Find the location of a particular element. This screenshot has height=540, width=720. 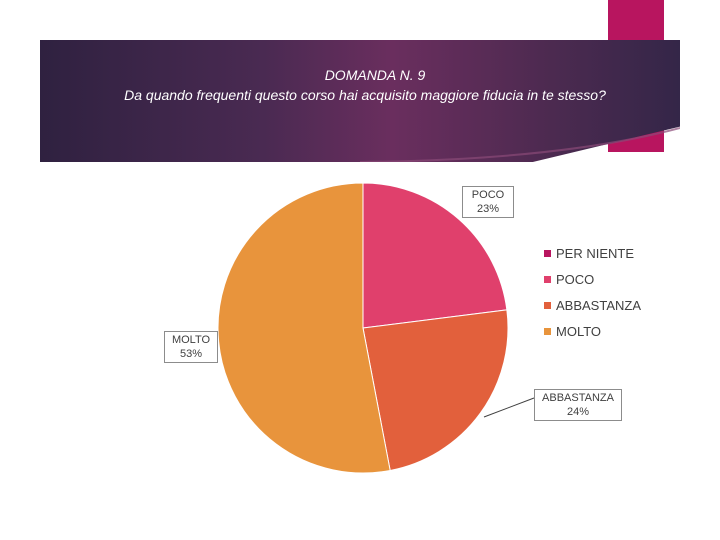

legend-label: ABBASTANZA is located at coordinates (599, 305).